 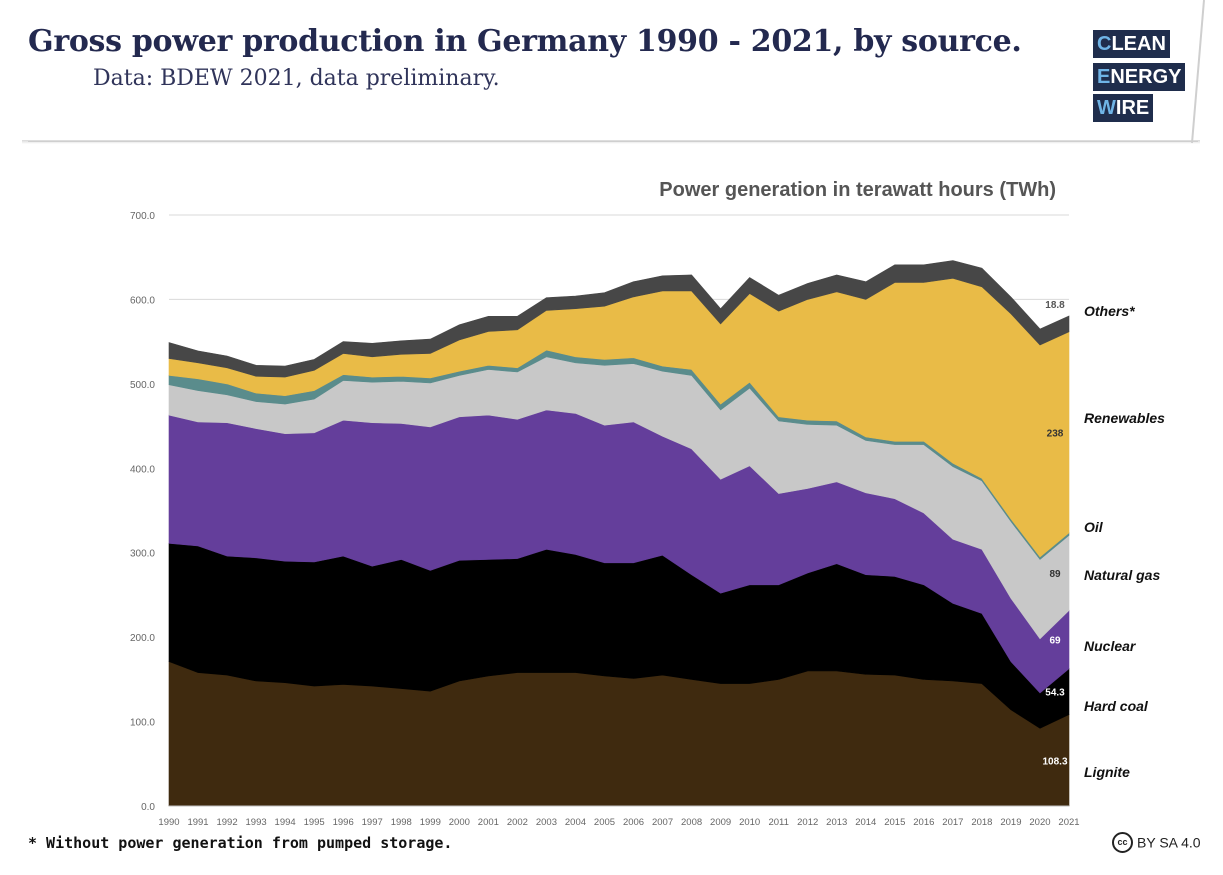 What do you see at coordinates (296, 78) in the screenshot?
I see `page-subtitle: Data: BDEW 2021, data preliminary.` at bounding box center [296, 78].